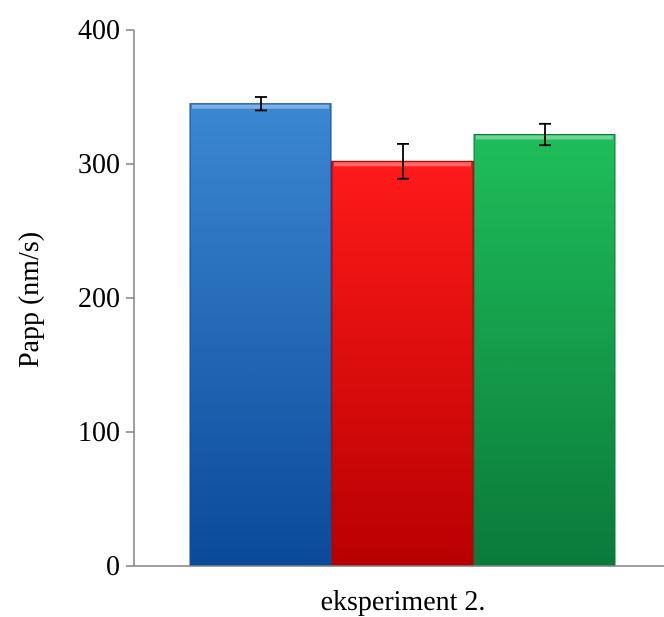  Describe the element at coordinates (403, 601) in the screenshot. I see `x-category-label: eksperiment 2.` at that location.